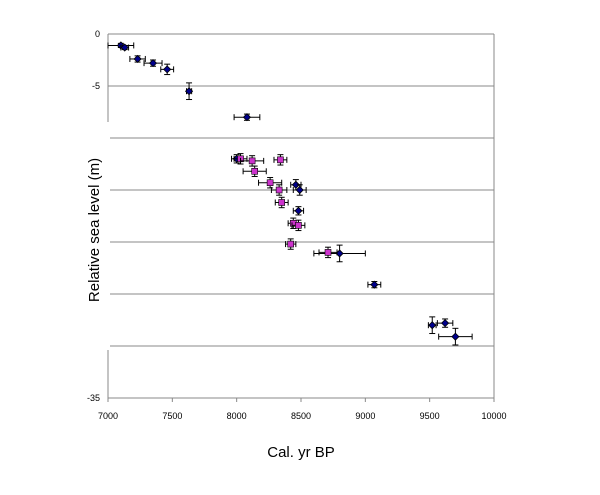 This screenshot has height=495, width=600. I want to click on x-tick-label: 9000, so click(365, 416).